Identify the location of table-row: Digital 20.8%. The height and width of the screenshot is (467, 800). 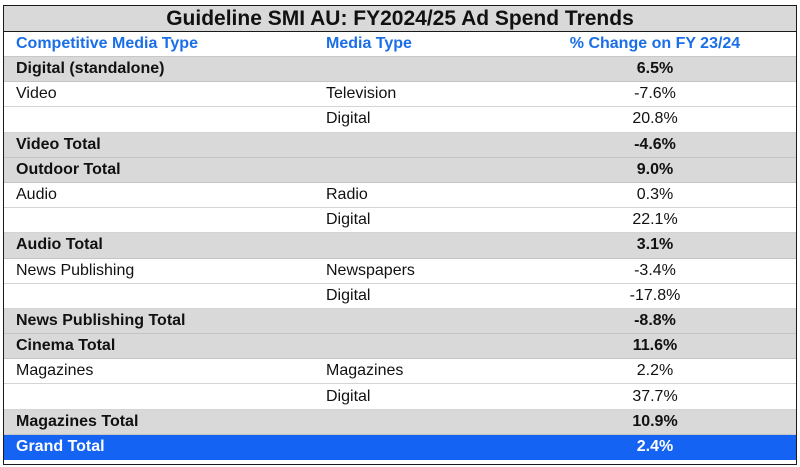
(400, 119).